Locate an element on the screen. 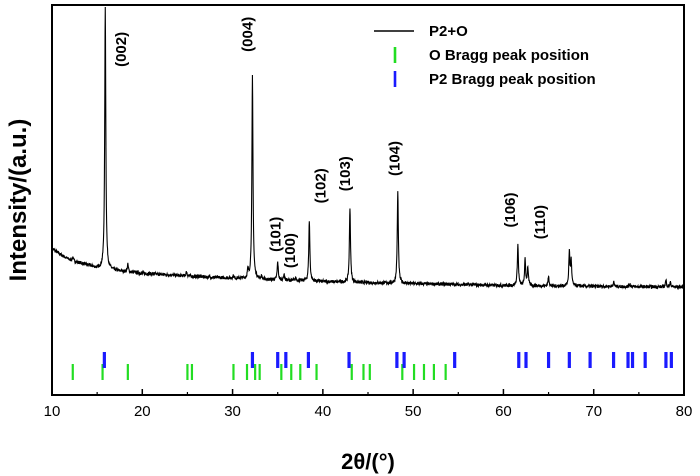  legend-entry-label: P2 Bragg peak position is located at coordinates (512, 79).